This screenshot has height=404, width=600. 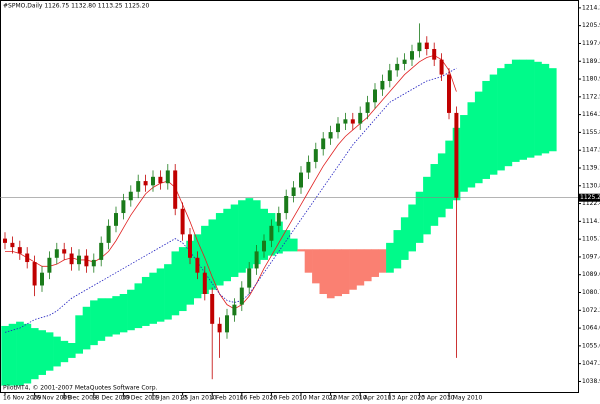 I want to click on x-tick-label: 25 Jan 2010, so click(x=199, y=398).